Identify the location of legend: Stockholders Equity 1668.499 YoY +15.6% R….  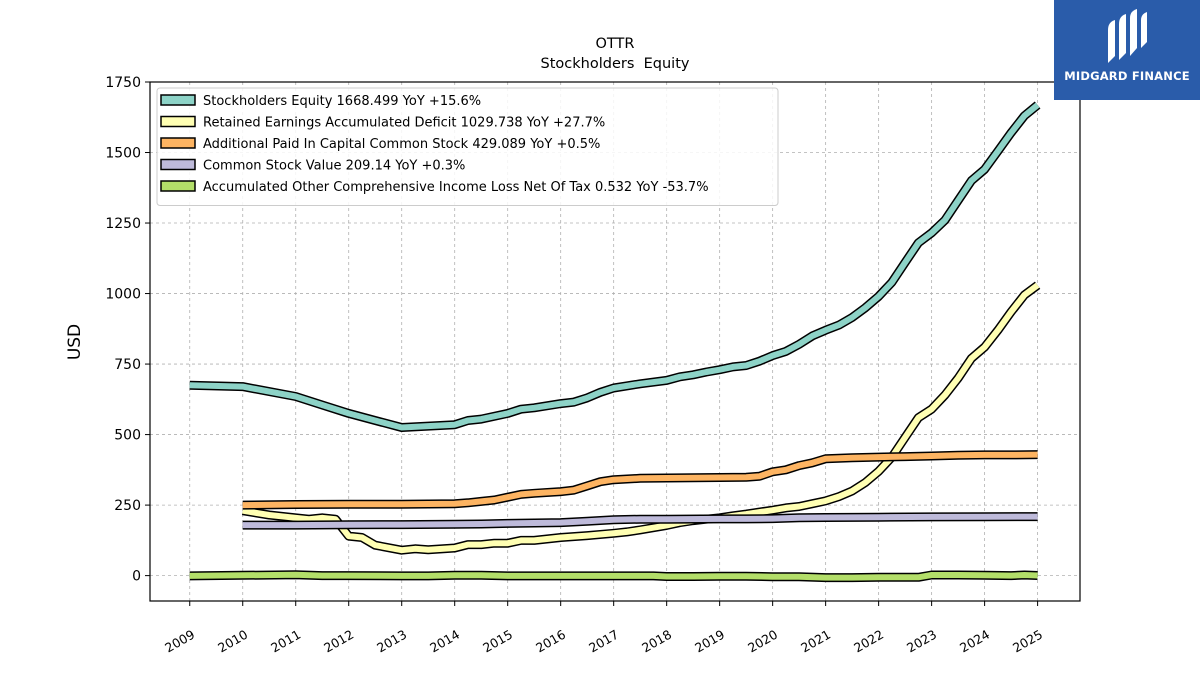
(467, 146).